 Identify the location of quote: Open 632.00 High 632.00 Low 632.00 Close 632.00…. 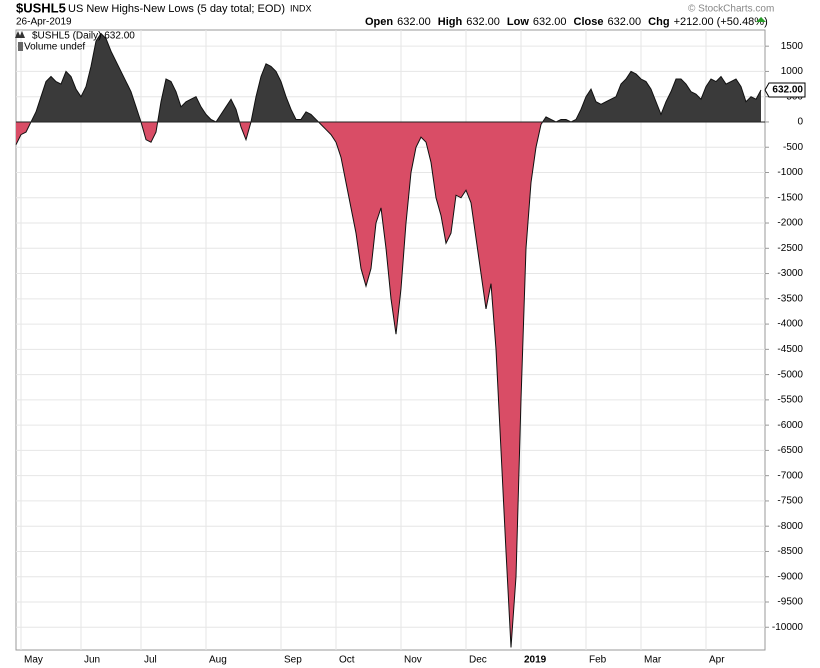
(566, 22).